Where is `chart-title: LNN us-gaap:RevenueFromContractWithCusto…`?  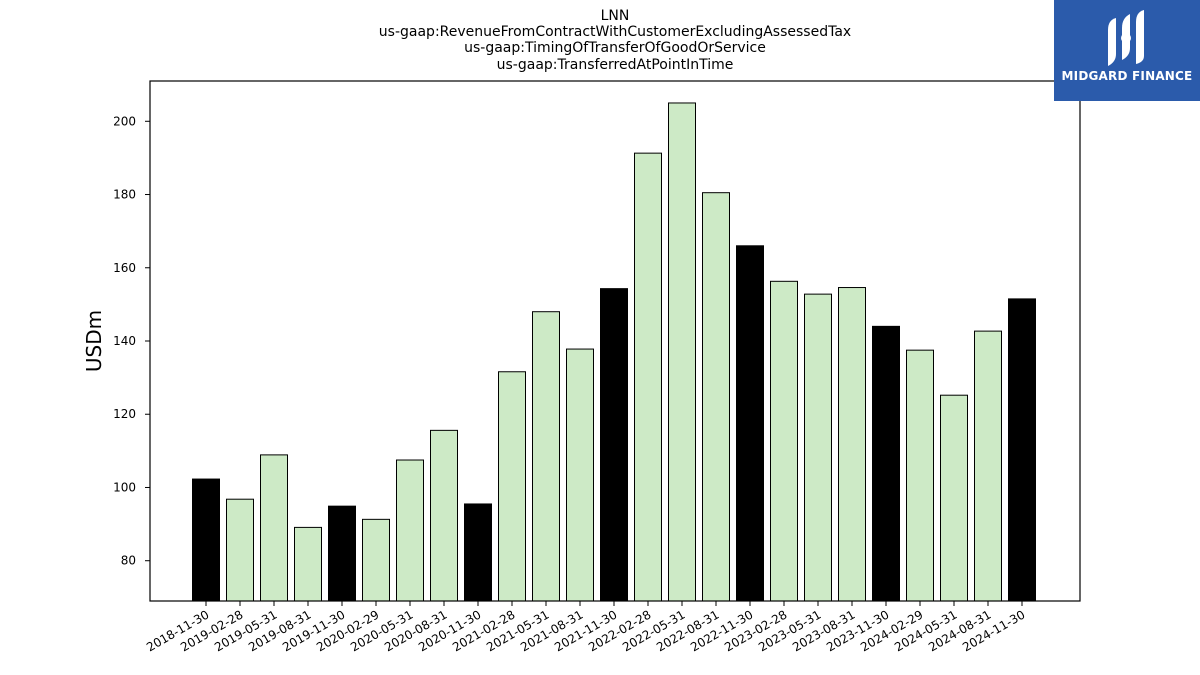
chart-title: LNN us-gaap:RevenueFromContractWithCusto… is located at coordinates (615, 40).